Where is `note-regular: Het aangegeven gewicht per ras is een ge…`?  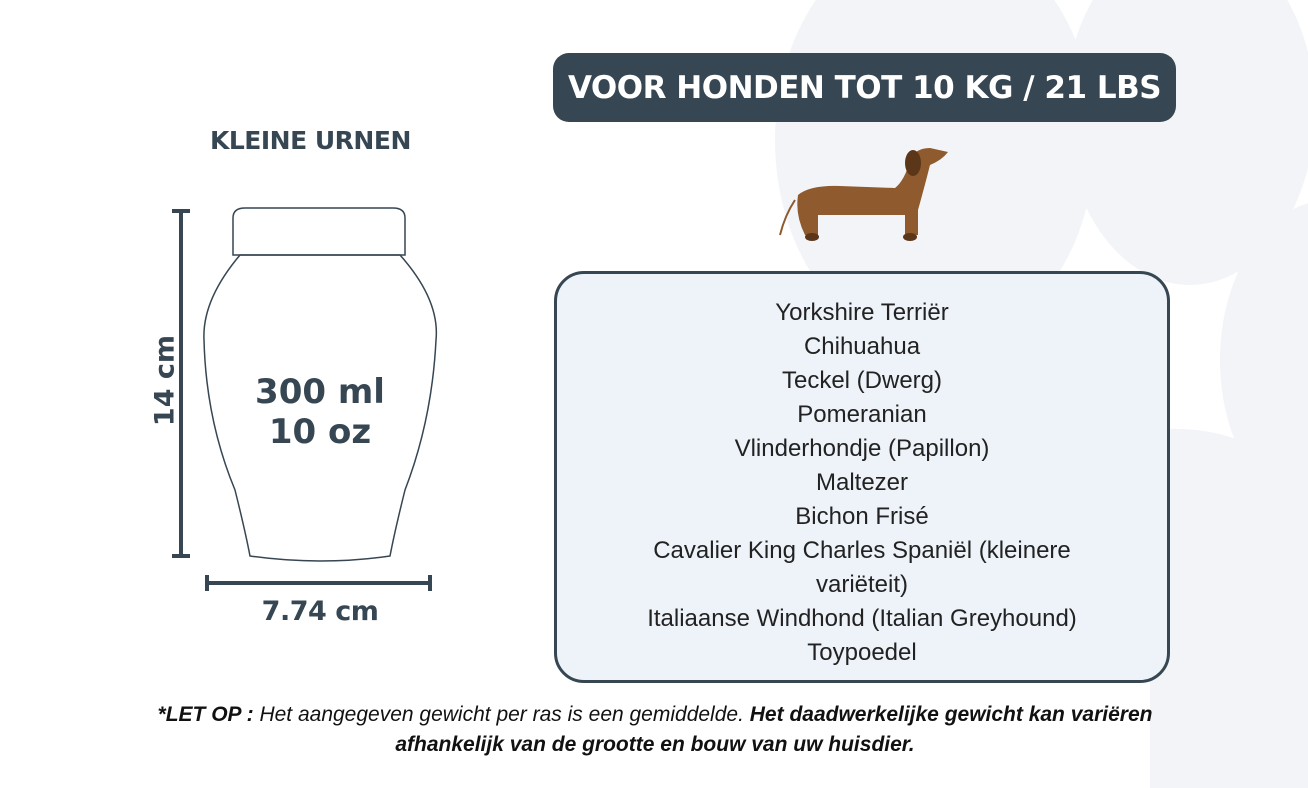
note-regular: Het aangegeven gewicht per ras is een ge… is located at coordinates (501, 714).